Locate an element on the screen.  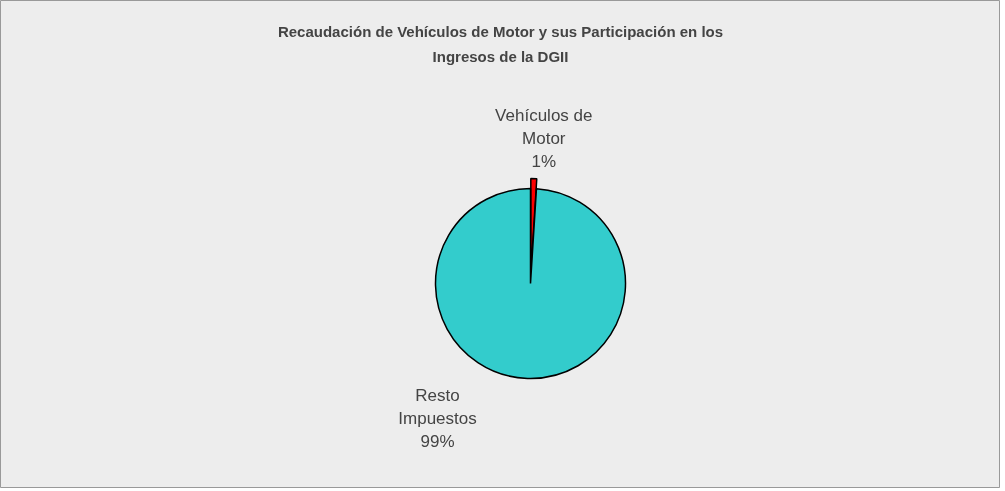
data-label: 99% is located at coordinates (437, 442).